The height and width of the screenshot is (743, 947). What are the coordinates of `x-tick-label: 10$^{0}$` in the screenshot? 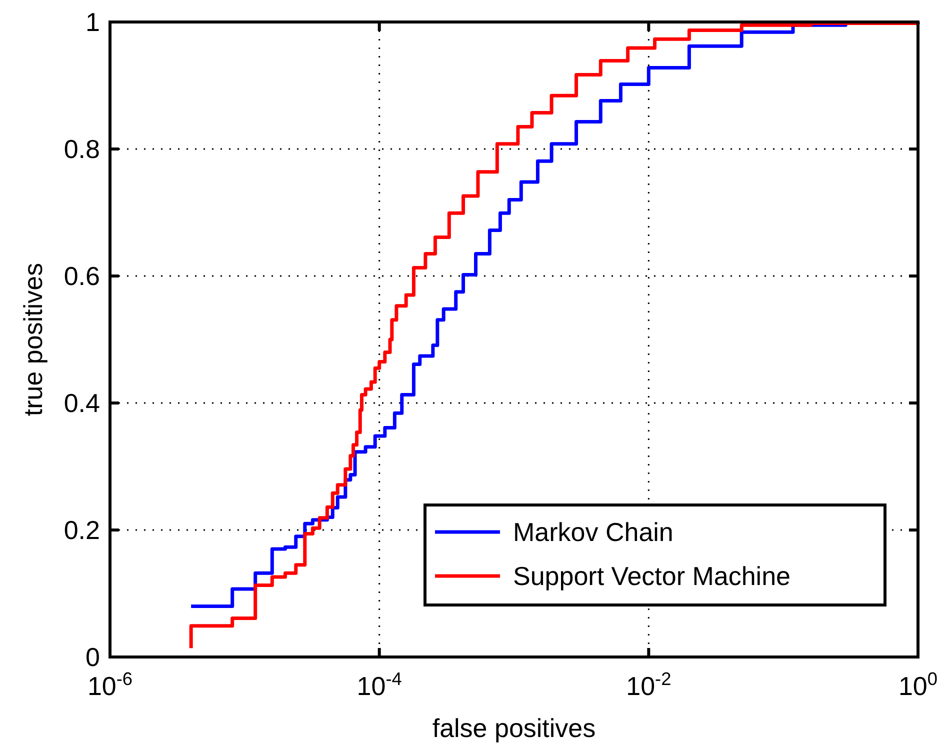 It's located at (918, 685).